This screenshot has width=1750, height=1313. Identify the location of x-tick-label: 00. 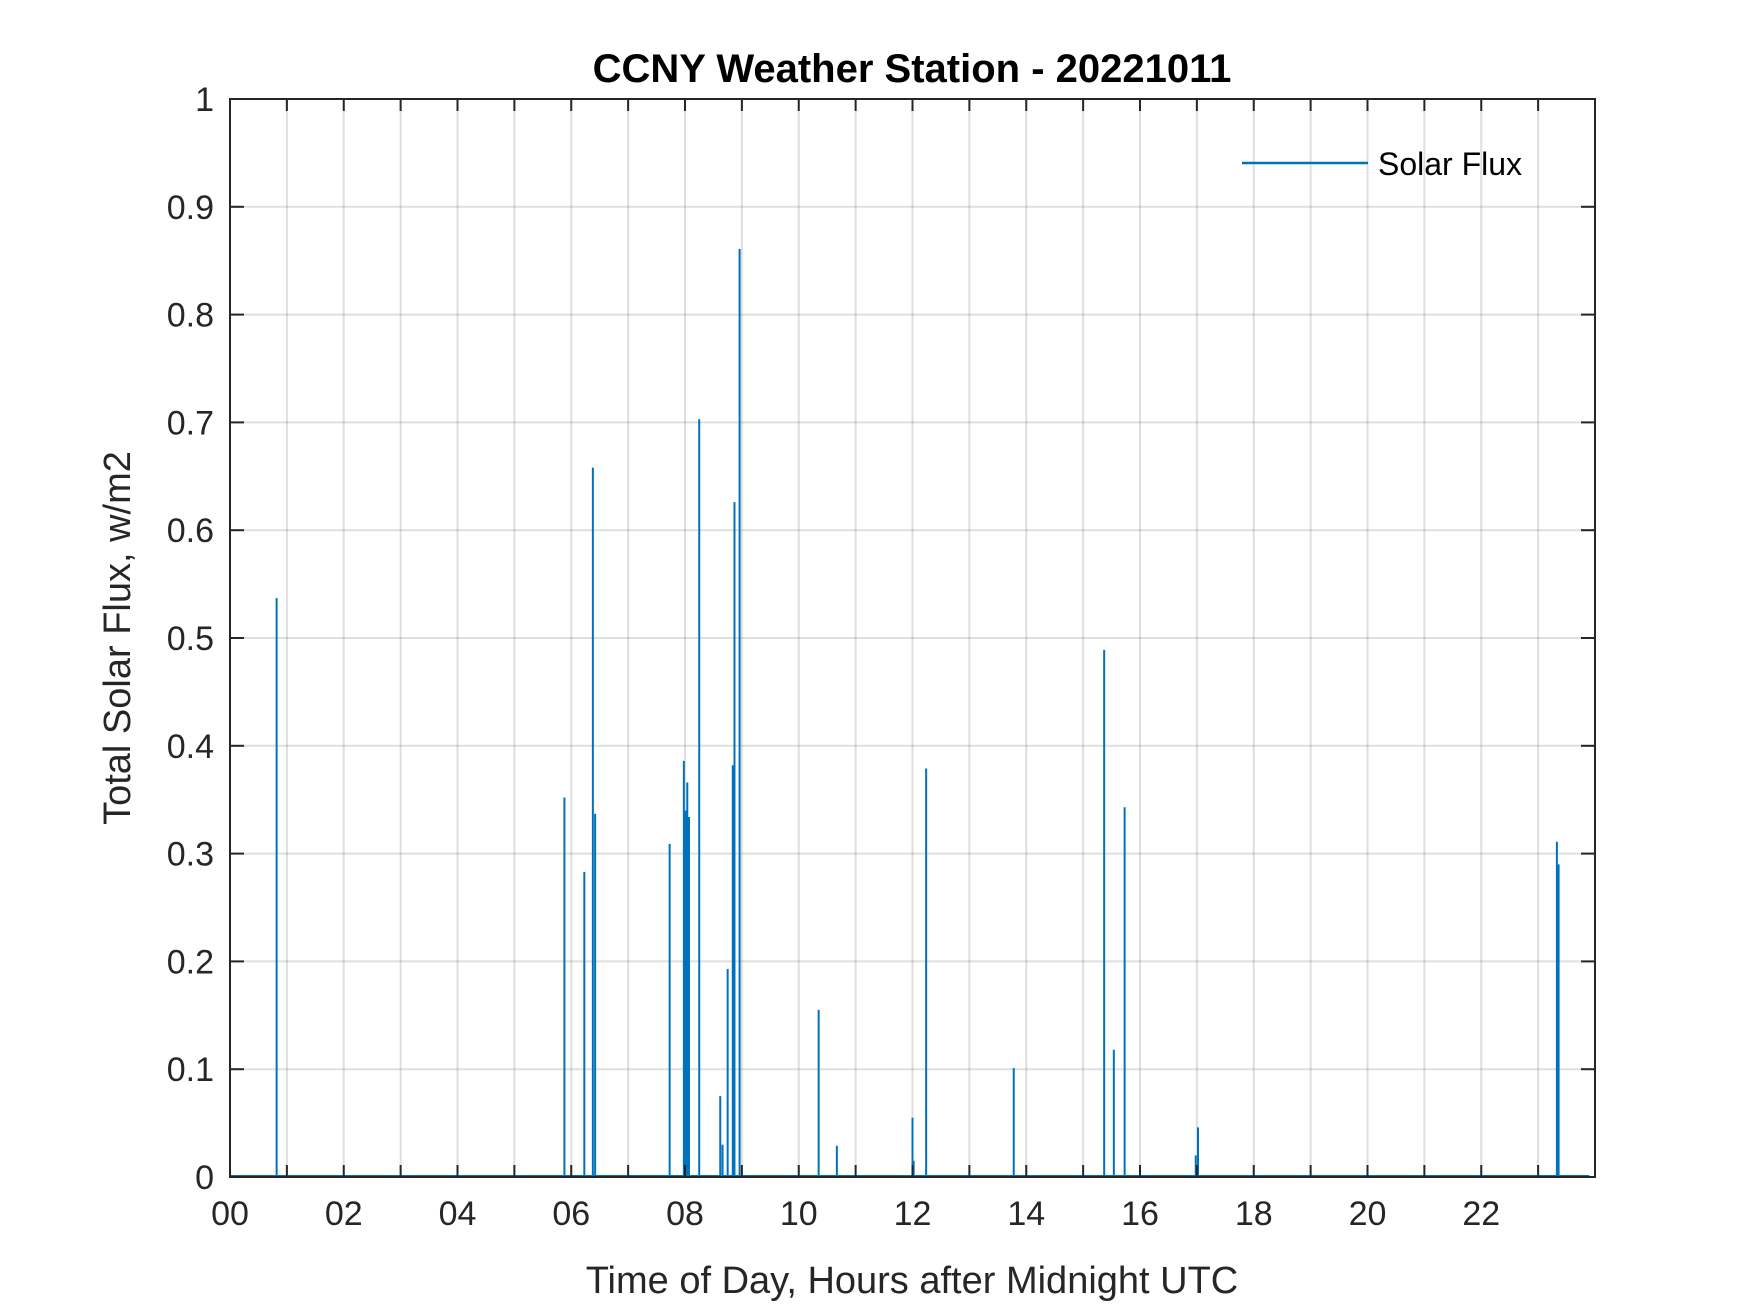
(230, 1214).